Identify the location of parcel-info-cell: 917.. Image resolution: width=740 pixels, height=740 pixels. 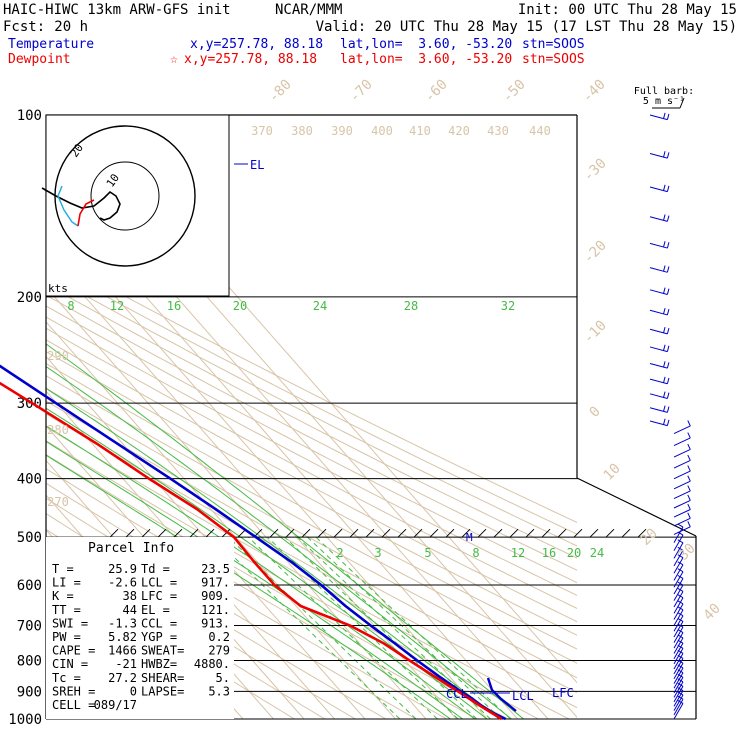
(215, 583).